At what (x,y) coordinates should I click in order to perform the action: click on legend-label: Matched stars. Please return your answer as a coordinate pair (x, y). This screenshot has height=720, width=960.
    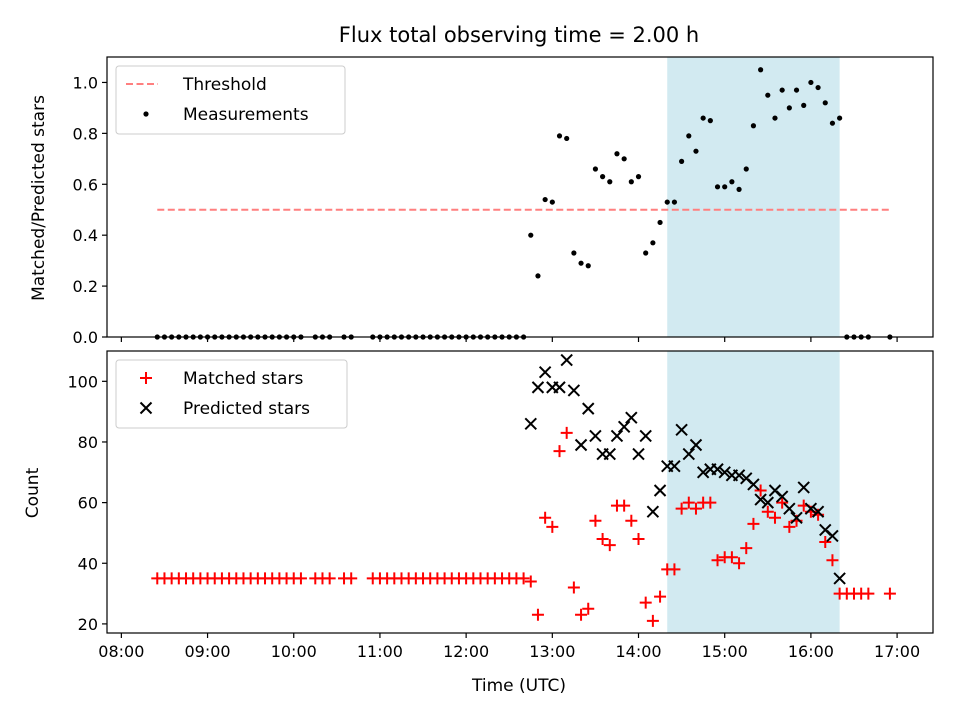
    Looking at the image, I should click on (243, 379).